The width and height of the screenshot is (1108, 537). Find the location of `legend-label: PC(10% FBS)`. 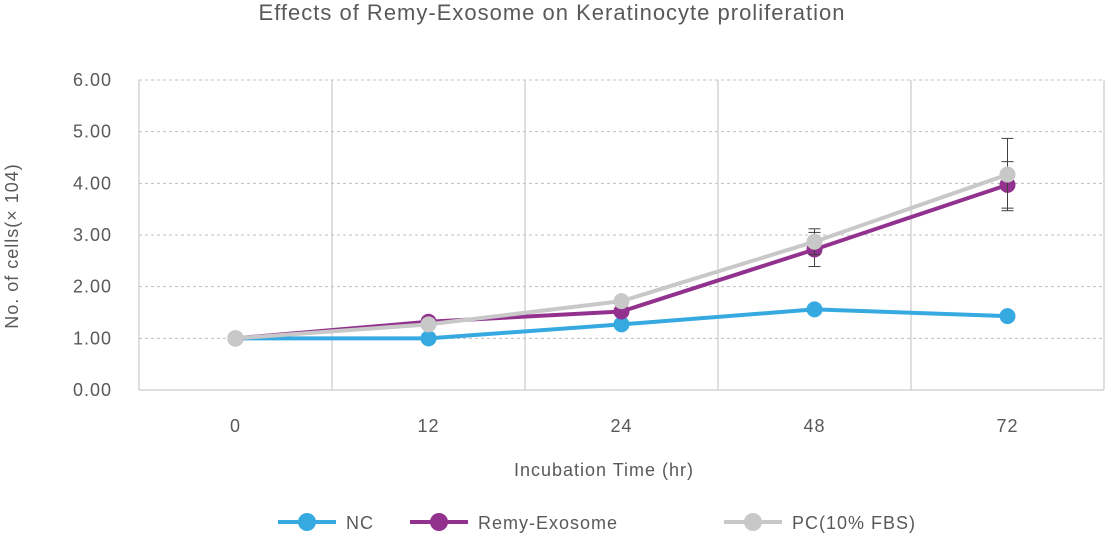

legend-label: PC(10% FBS) is located at coordinates (854, 523).